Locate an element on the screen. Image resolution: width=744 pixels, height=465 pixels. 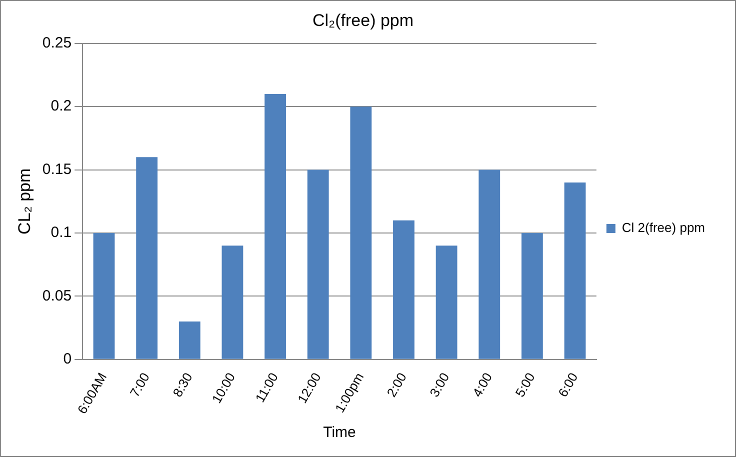
x-axis-title: Time is located at coordinates (339, 433).